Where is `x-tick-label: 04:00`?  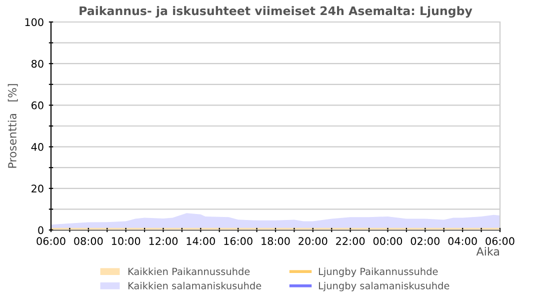 x-tick-label: 04:00 is located at coordinates (462, 241).